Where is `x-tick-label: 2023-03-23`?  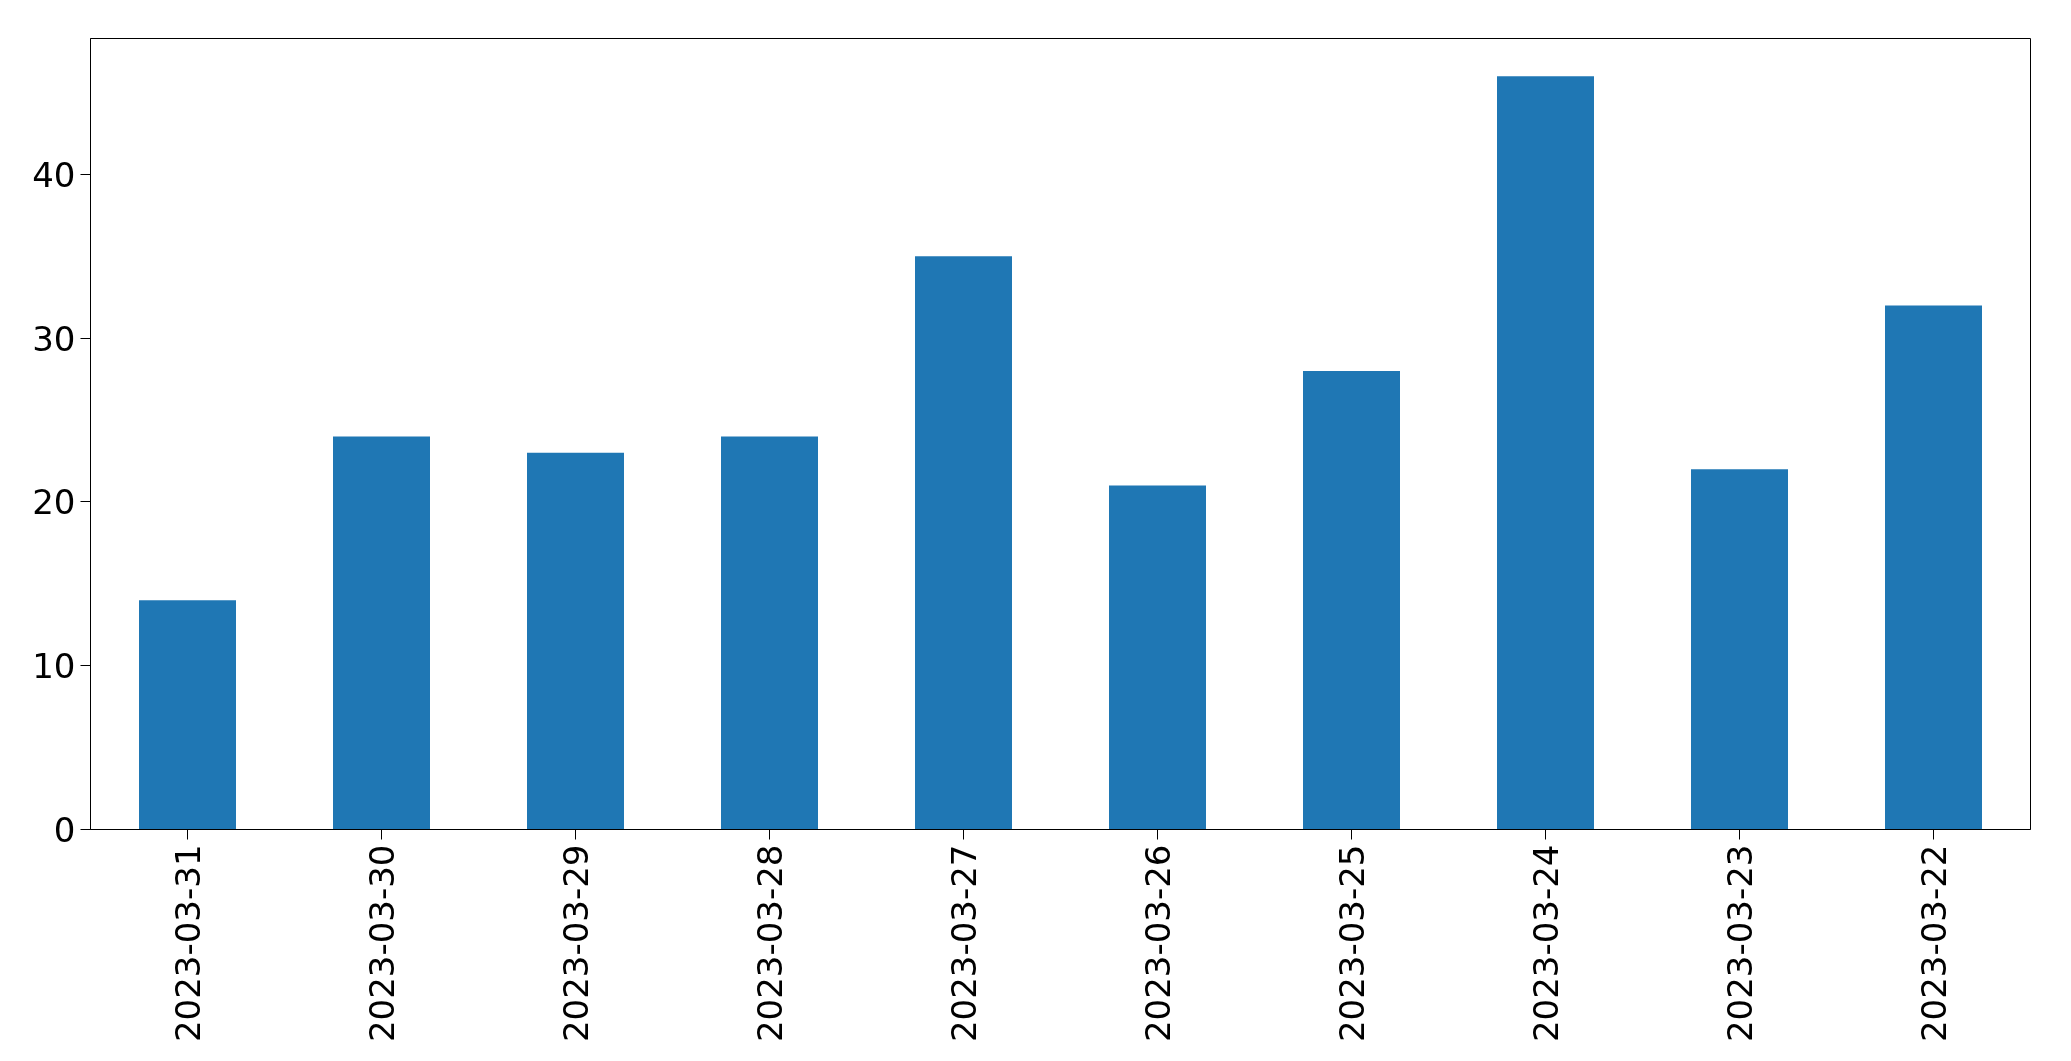
x-tick-label: 2023-03-23 is located at coordinates (1740, 943).